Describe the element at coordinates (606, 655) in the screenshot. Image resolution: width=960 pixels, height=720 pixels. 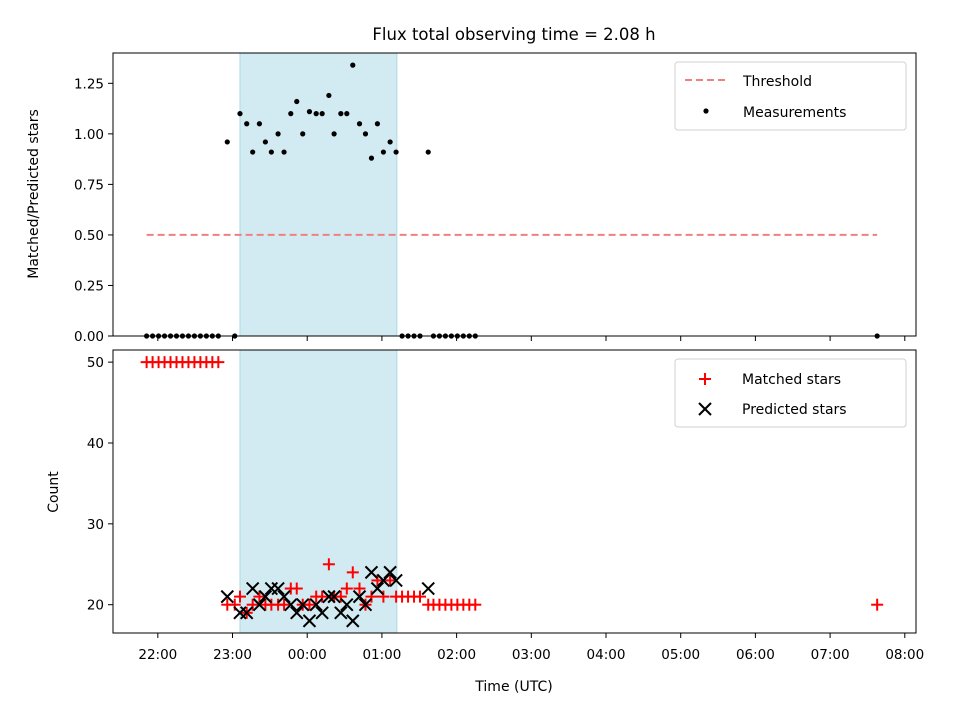
I see `x-tick-label: 04:00` at that location.